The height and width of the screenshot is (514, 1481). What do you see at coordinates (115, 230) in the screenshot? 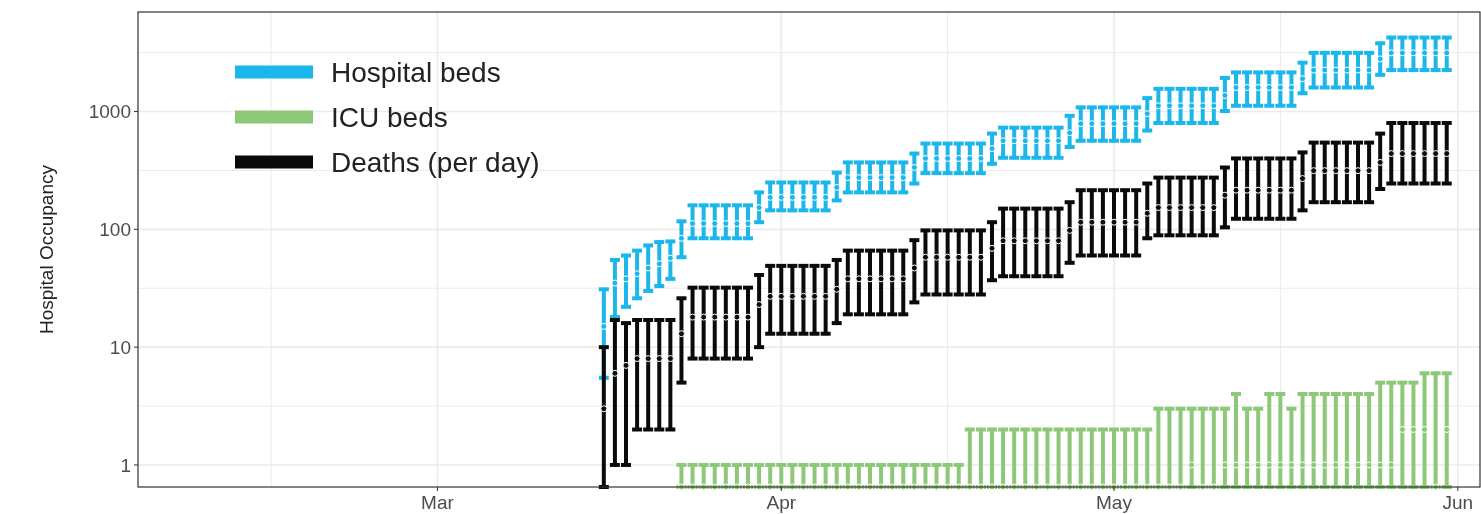
I see `y-tick-label: 100` at bounding box center [115, 230].